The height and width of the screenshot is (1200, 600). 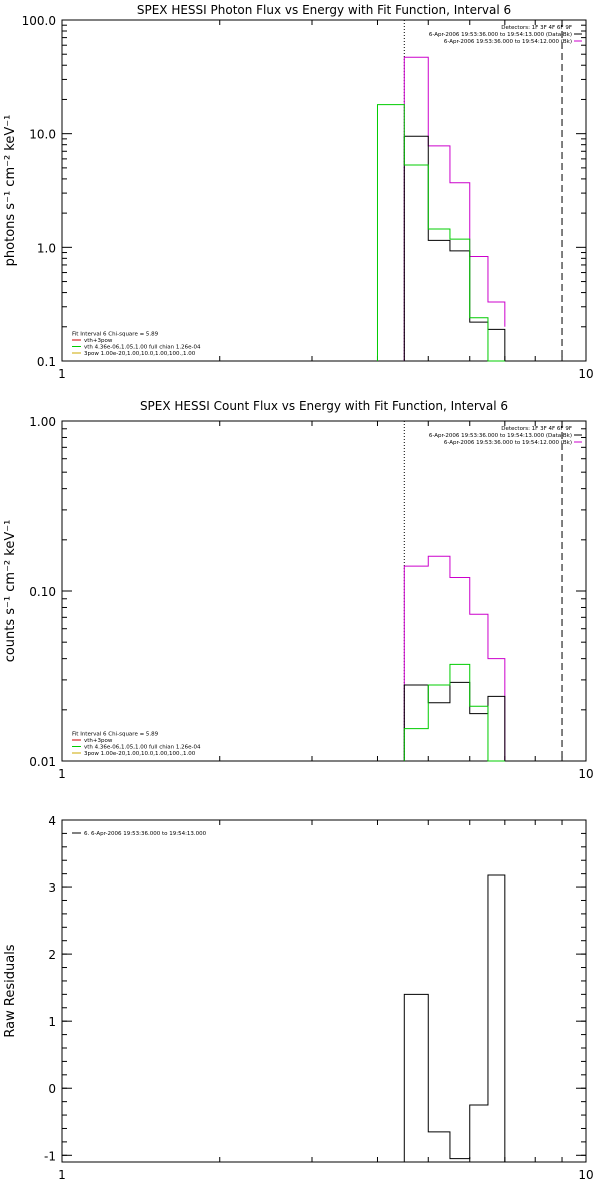 I want to click on y-tick-label: -1, so click(x=50, y=1156).